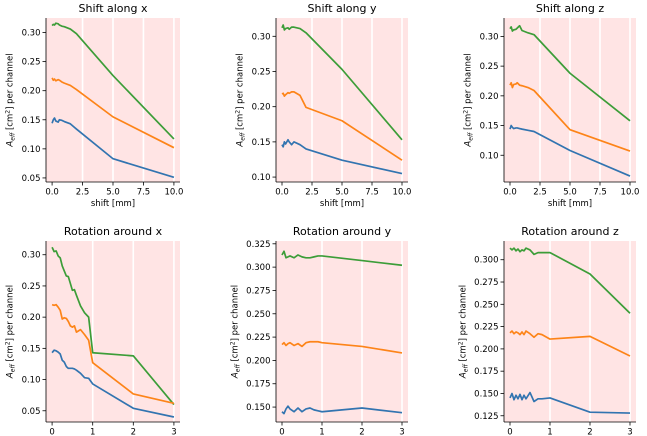 This screenshot has width=647, height=436. Describe the element at coordinates (258, 245) in the screenshot. I see `y-tick-label: 0.325` at that location.